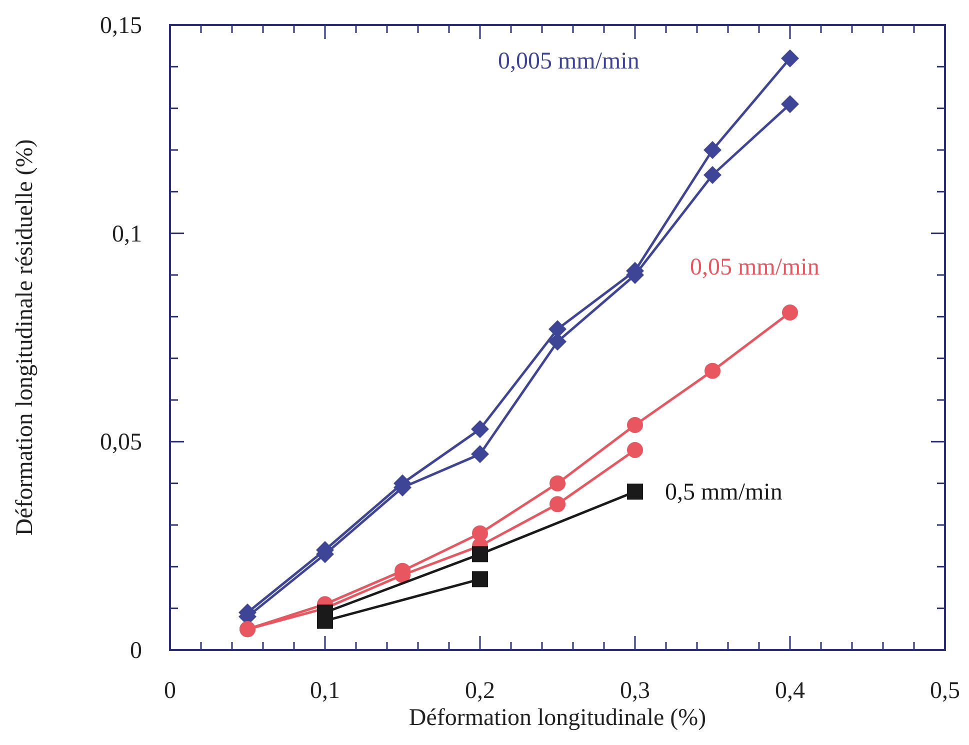  I want to click on series-label: 0,05 mm/min, so click(755, 267).